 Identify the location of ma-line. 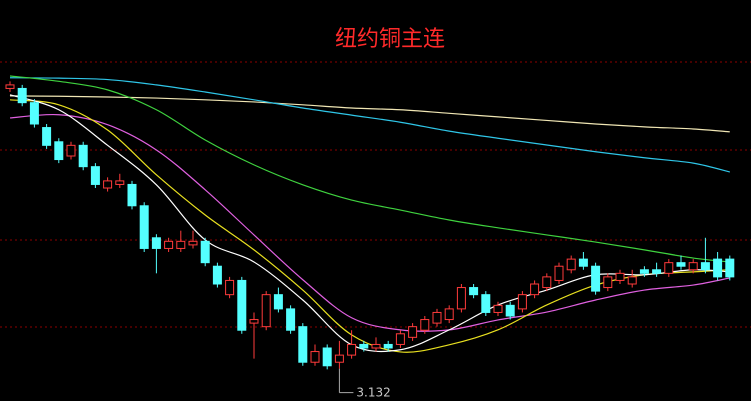
(369, 114).